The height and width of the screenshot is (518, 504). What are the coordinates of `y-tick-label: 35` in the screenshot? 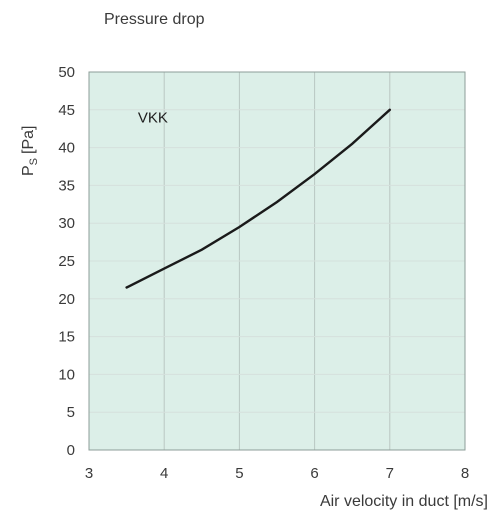 It's located at (66, 185).